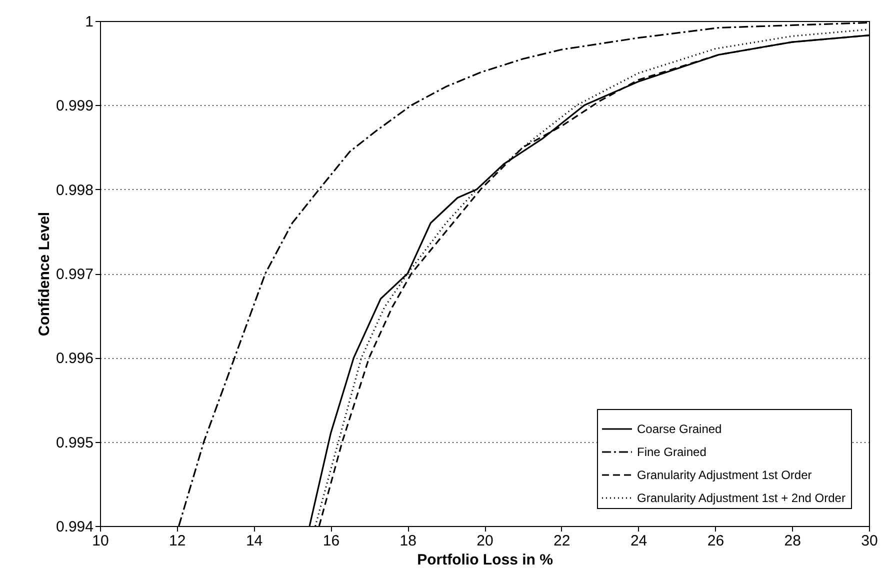 The image size is (882, 583). Describe the element at coordinates (485, 541) in the screenshot. I see `x-tick-label: 20` at that location.